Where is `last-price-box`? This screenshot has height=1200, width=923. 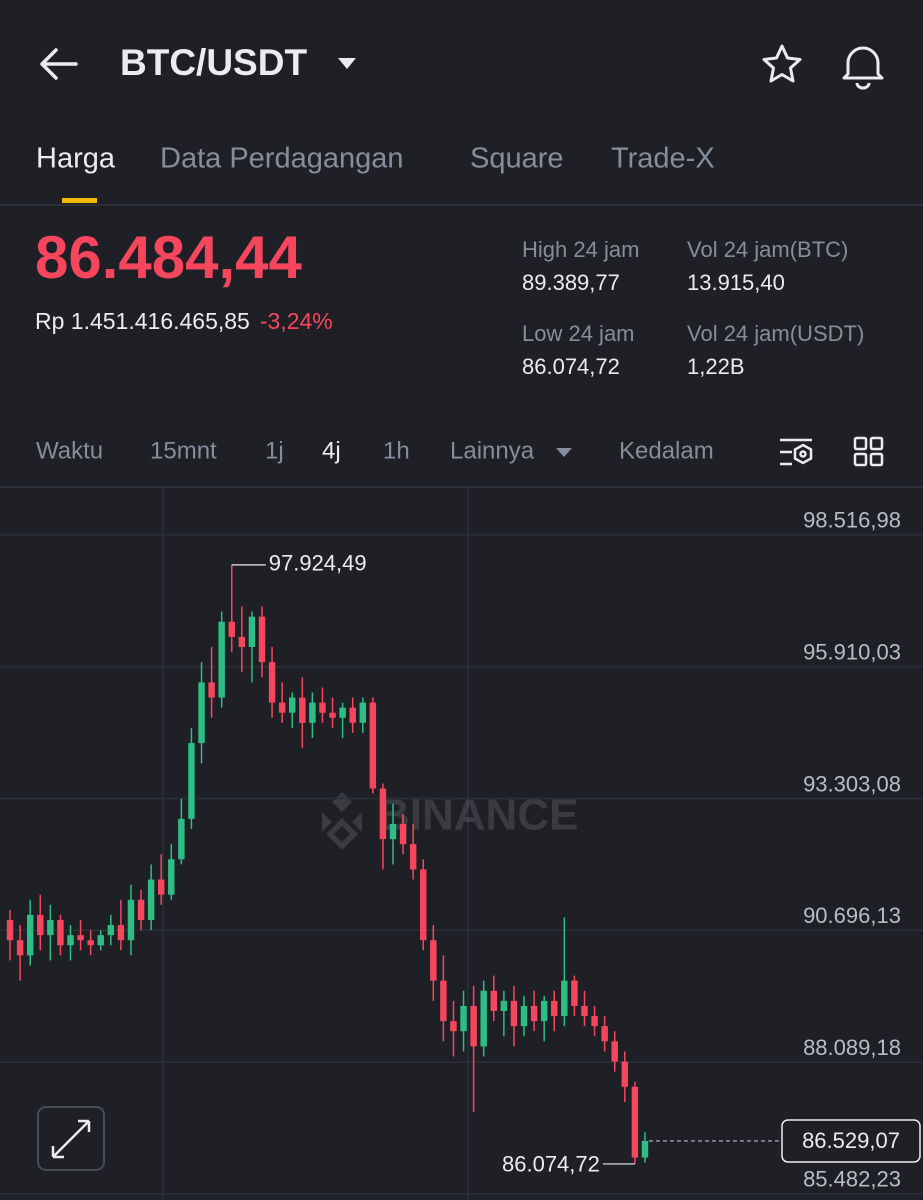 last-price-box is located at coordinates (851, 1141).